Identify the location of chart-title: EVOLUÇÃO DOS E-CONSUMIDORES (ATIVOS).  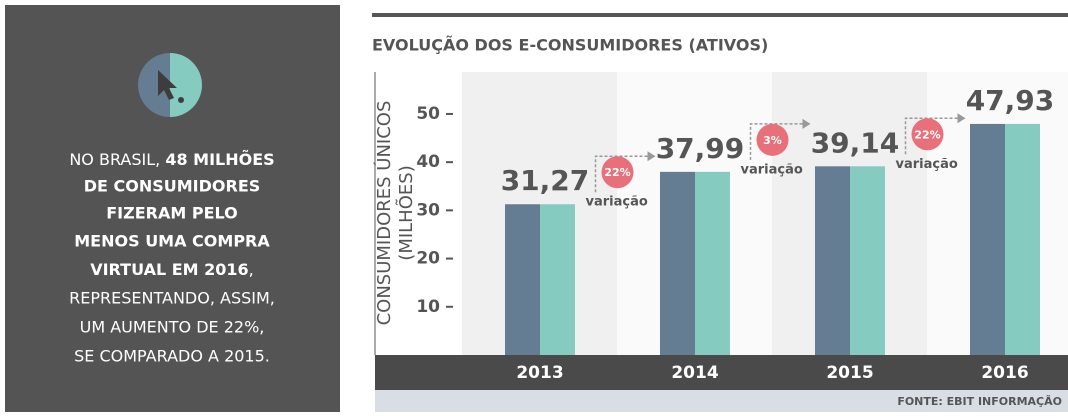
(570, 45).